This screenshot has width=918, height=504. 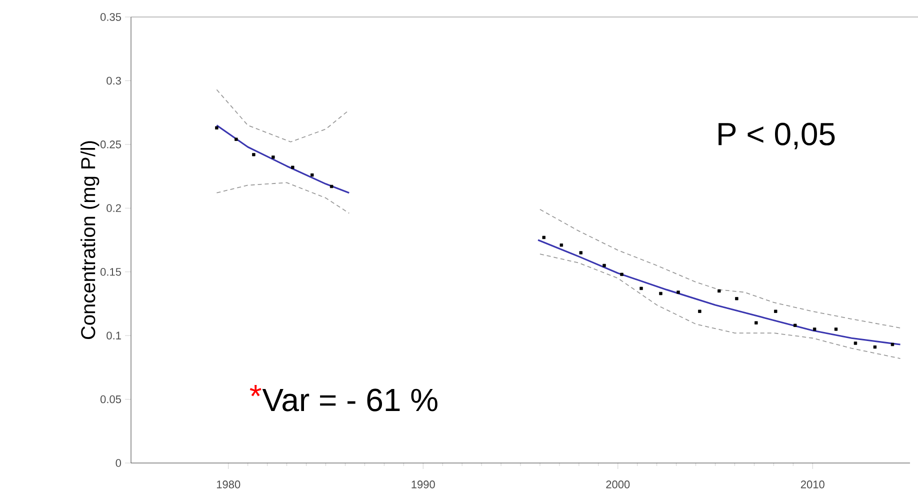 I want to click on x-tick-label: 2010, so click(x=812, y=484).